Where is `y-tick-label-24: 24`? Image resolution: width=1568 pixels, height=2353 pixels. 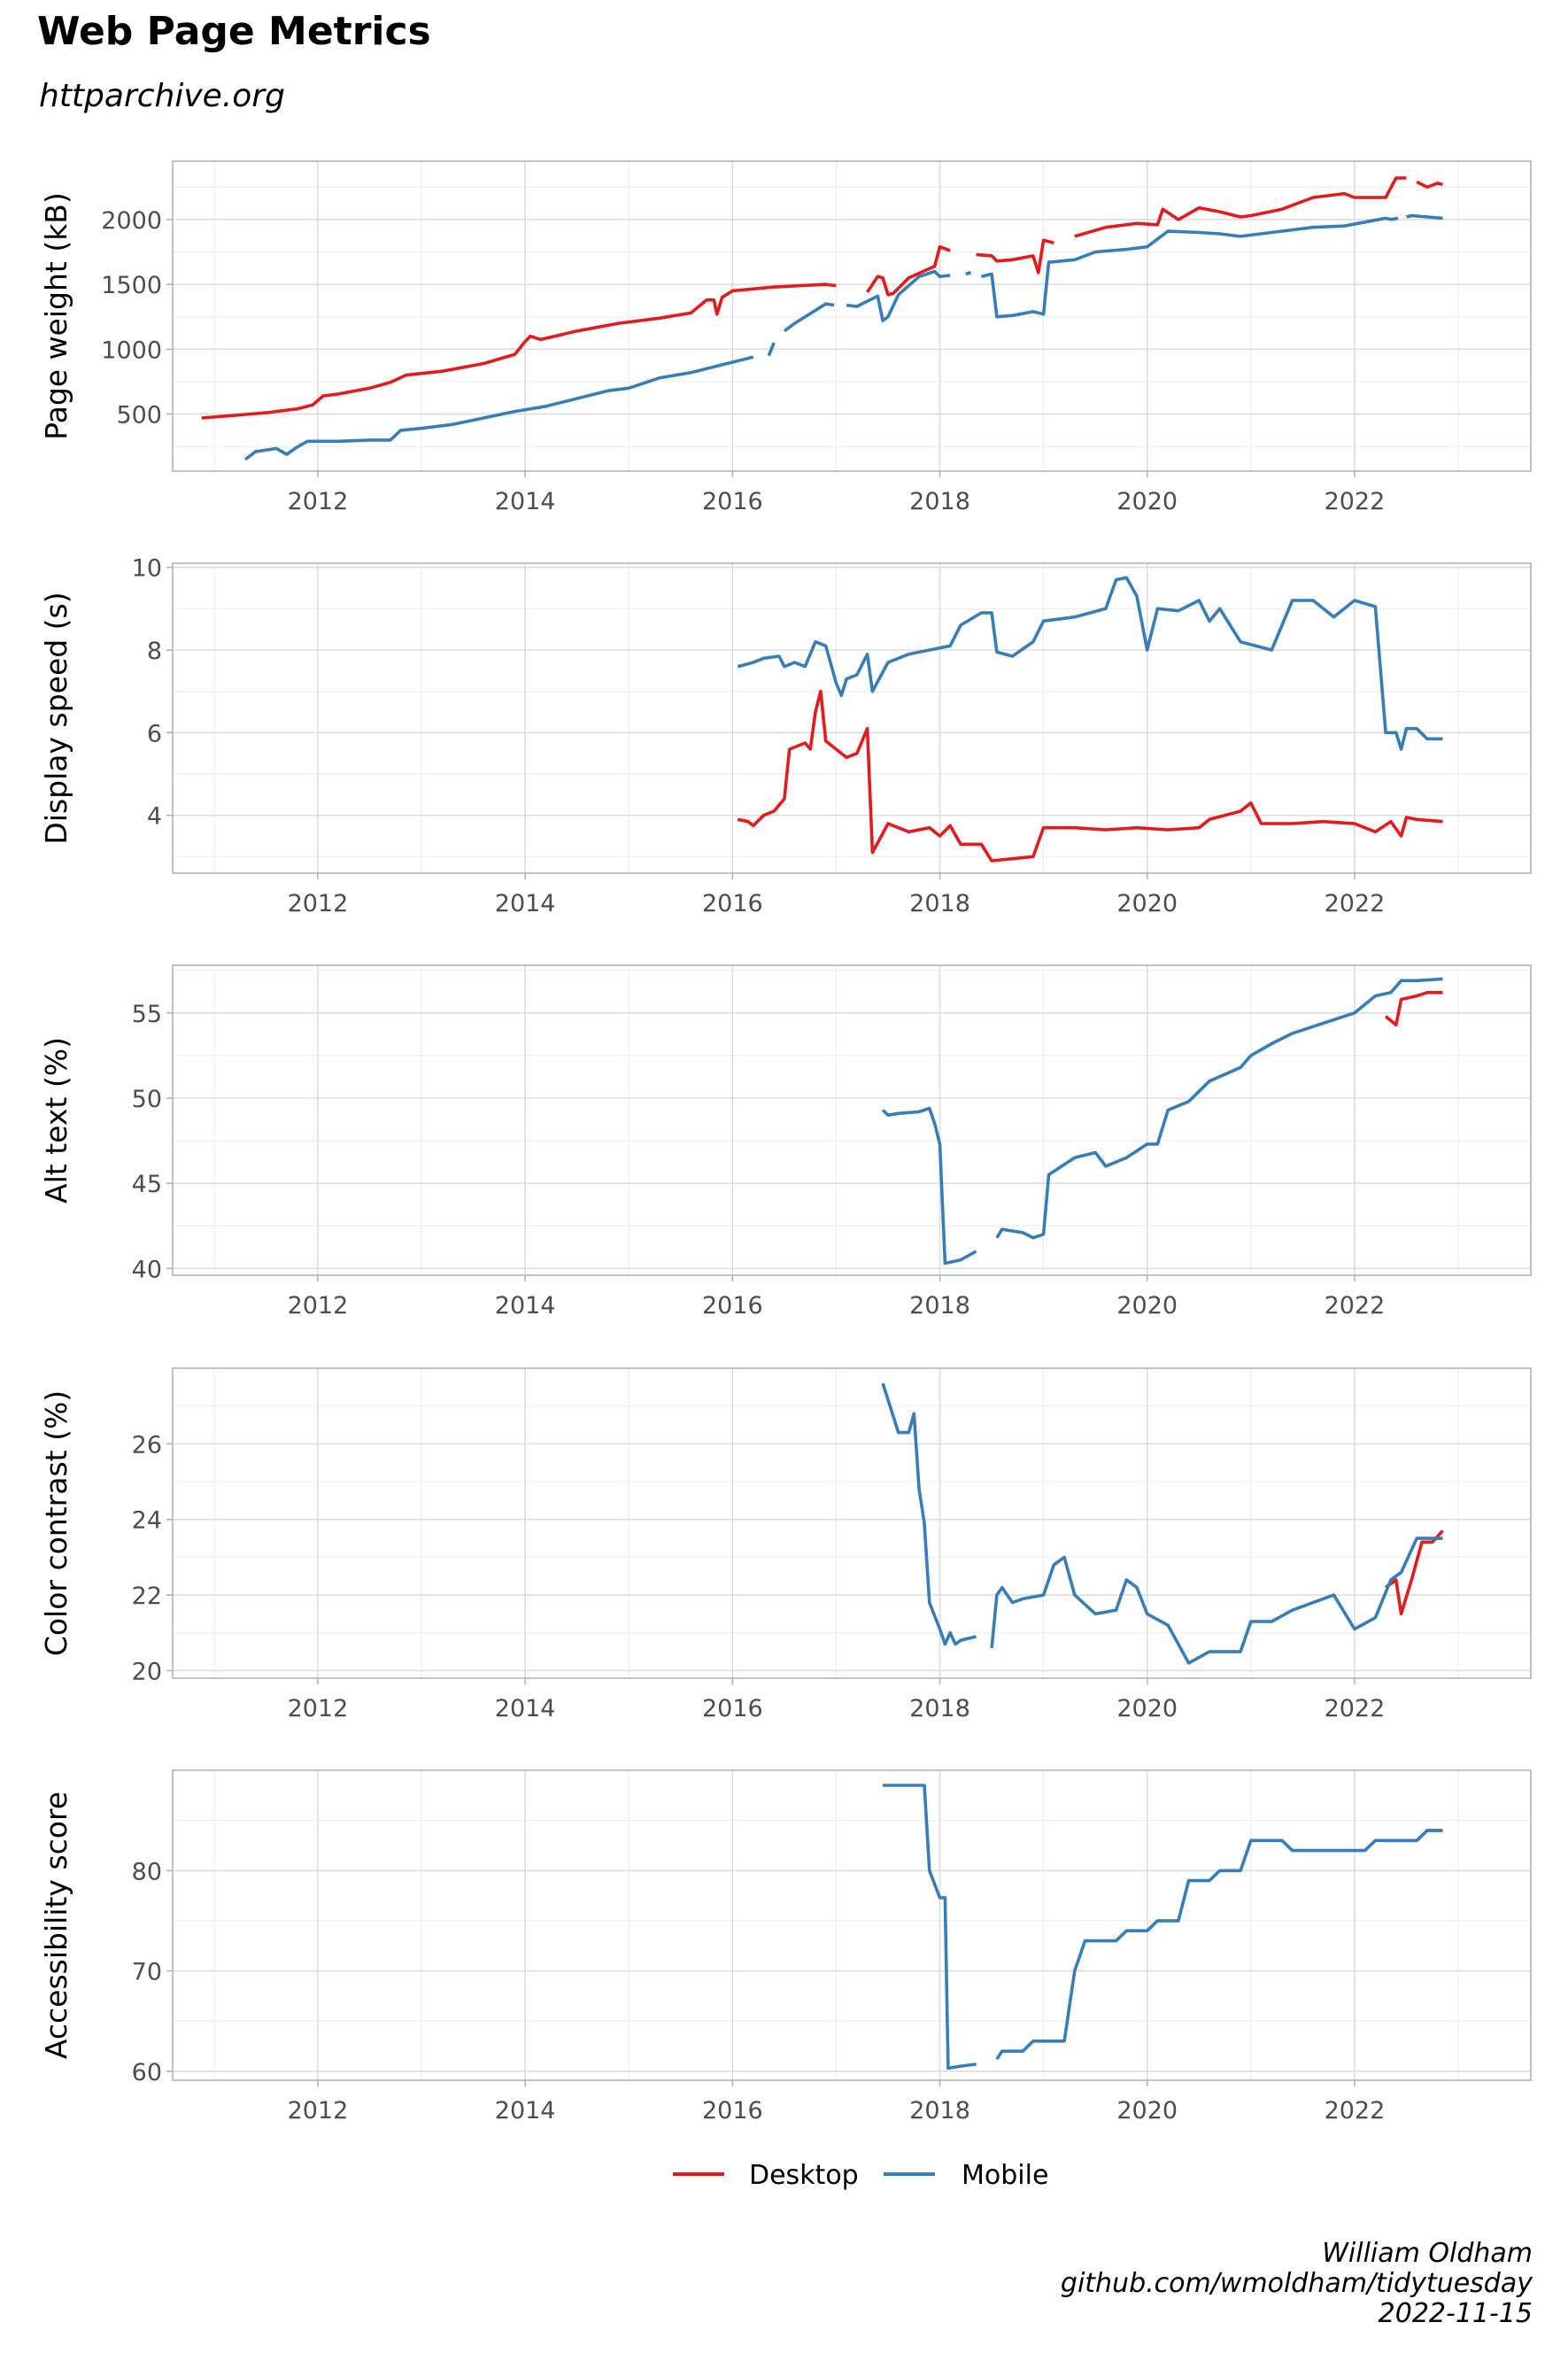 y-tick-label-24: 24 is located at coordinates (147, 1521).